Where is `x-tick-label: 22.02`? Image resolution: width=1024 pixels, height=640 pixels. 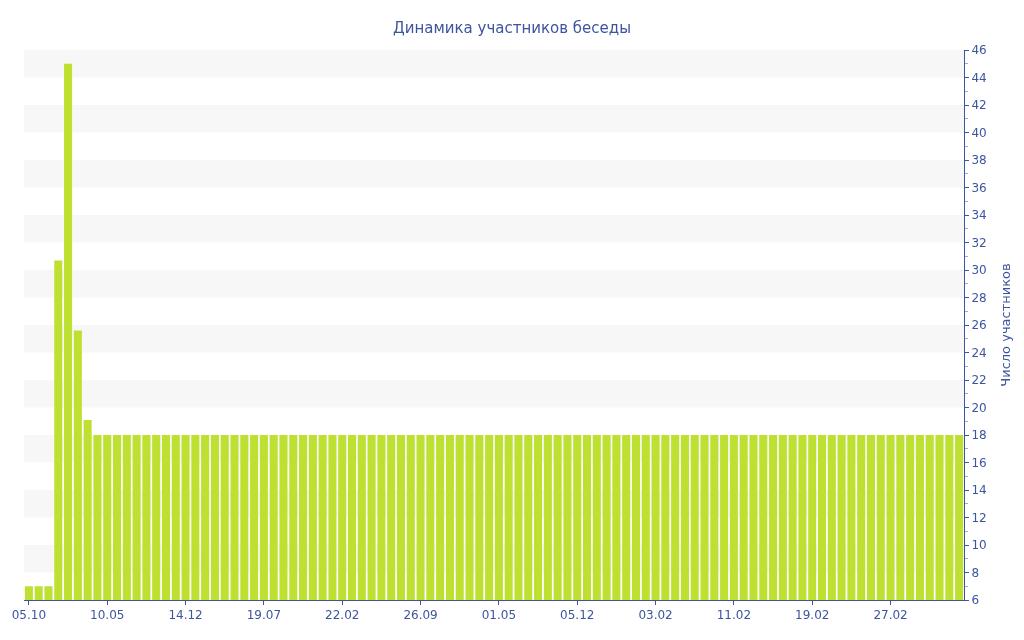 x-tick-label: 22.02 is located at coordinates (342, 615).